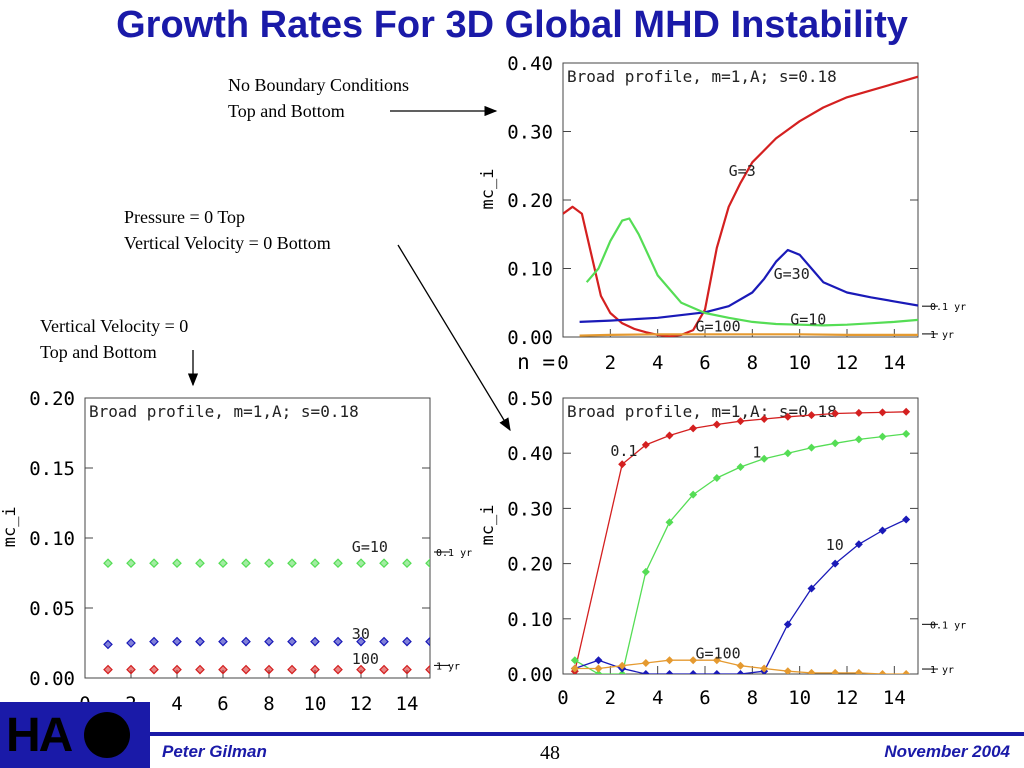 This screenshot has height=768, width=1024. Describe the element at coordinates (214, 751) in the screenshot. I see `footer-author: Peter Gilman` at that location.